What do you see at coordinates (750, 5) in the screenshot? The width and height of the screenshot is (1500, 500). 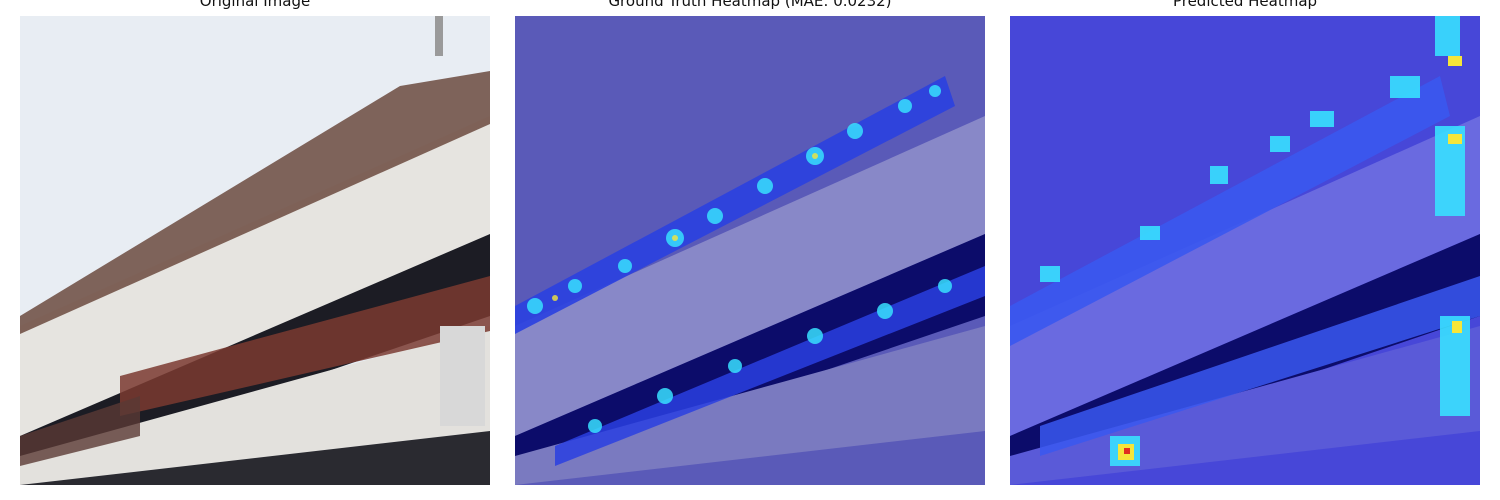 I see `panel-title: Ground Truth Heatmap (MAE: 0.0232)` at bounding box center [750, 5].